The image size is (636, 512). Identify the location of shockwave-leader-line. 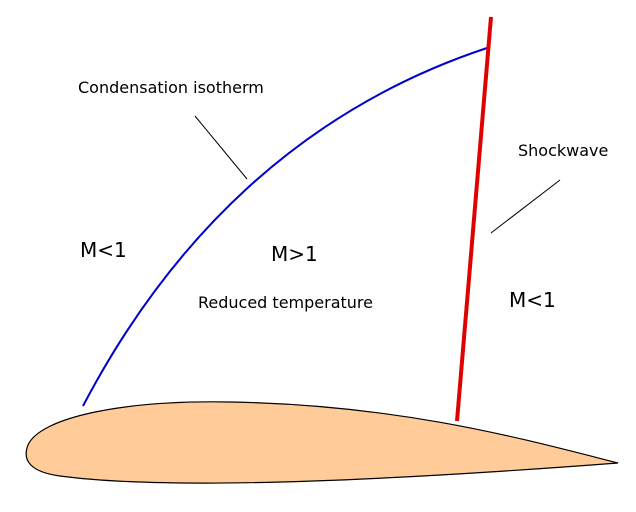
(525, 206).